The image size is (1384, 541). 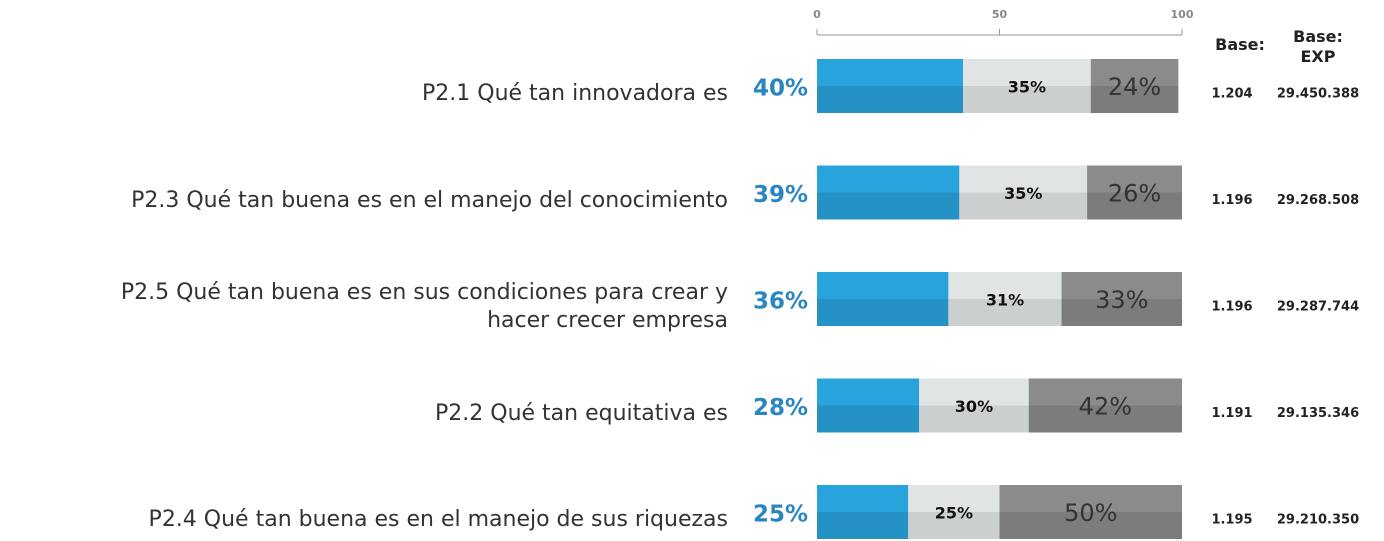 I want to click on column-value: 1.191, so click(x=1231, y=413).